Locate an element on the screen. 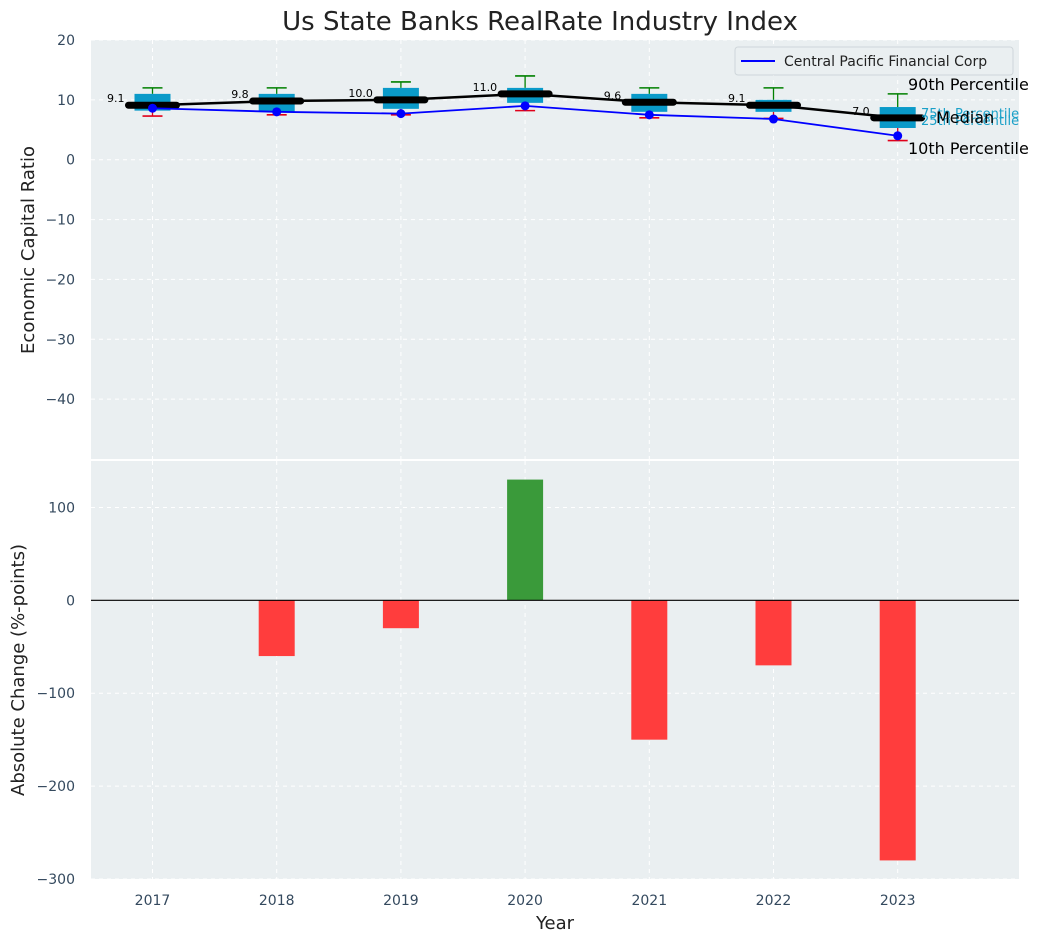 This screenshot has width=1044, height=942. x-tick-label: 2022 is located at coordinates (774, 901).